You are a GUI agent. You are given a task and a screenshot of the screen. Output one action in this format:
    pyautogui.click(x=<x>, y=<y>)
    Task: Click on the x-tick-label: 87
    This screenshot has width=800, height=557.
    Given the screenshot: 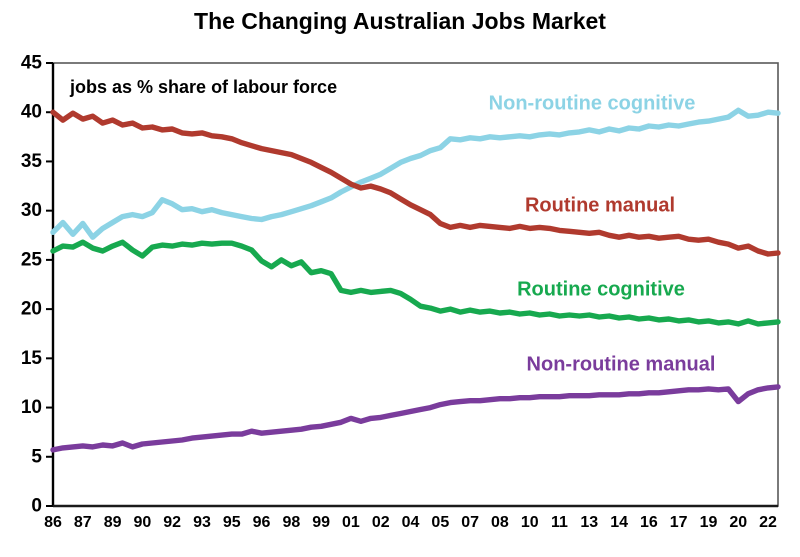 What is the action you would take?
    pyautogui.click(x=83, y=522)
    